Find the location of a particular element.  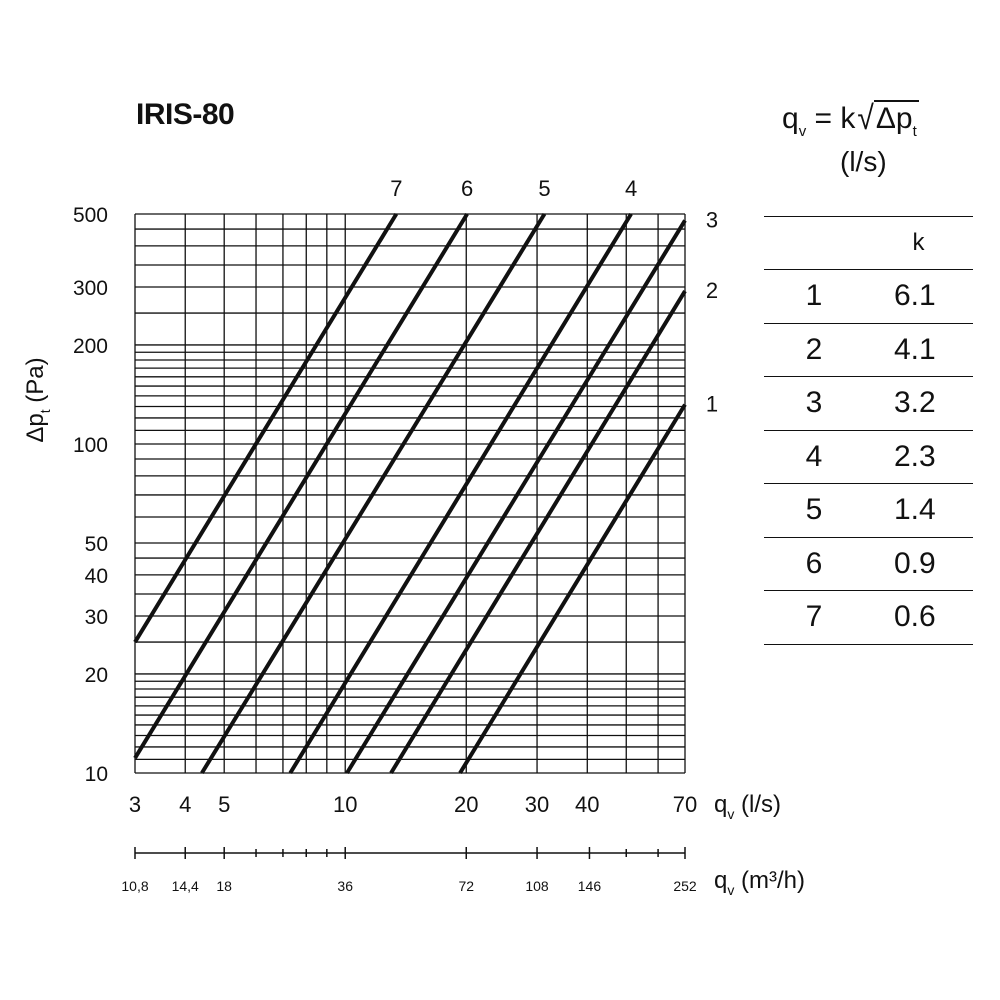

x-tick-label: 20 is located at coordinates (466, 804).